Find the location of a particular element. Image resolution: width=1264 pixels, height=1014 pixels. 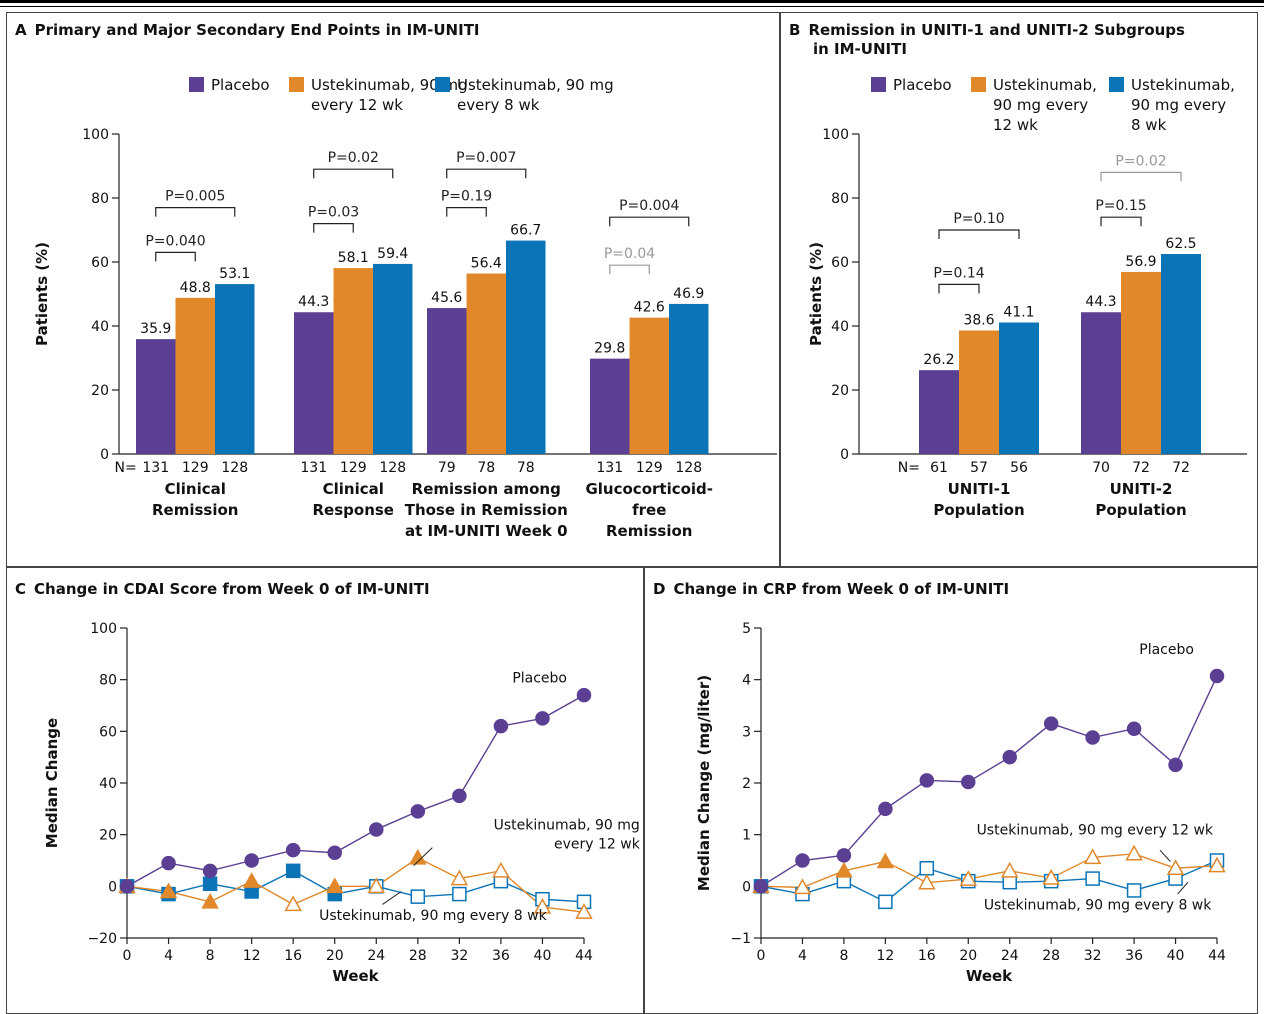

group-label: Population is located at coordinates (1140, 510).